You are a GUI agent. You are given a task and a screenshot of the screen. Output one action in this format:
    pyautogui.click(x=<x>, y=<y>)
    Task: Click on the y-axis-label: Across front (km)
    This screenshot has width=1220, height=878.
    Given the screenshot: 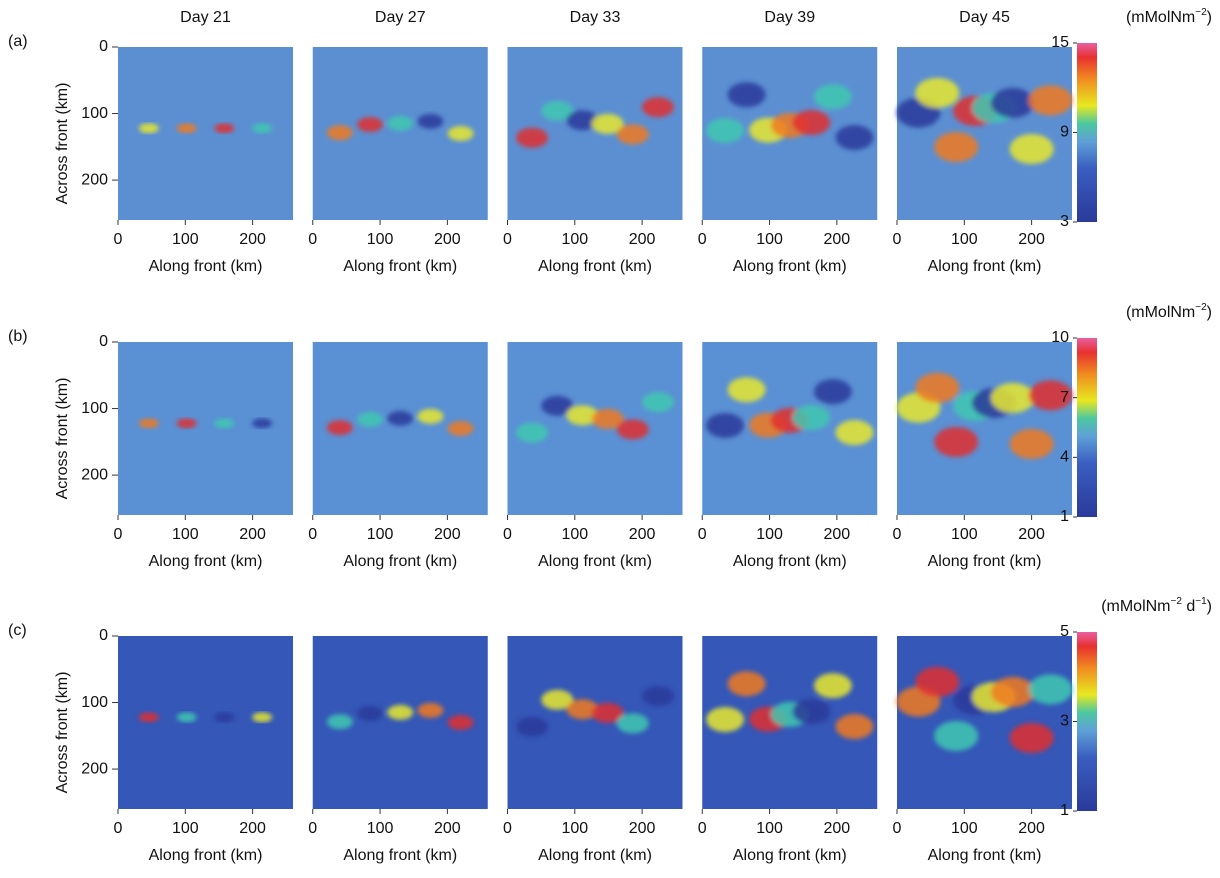 What is the action you would take?
    pyautogui.click(x=62, y=733)
    